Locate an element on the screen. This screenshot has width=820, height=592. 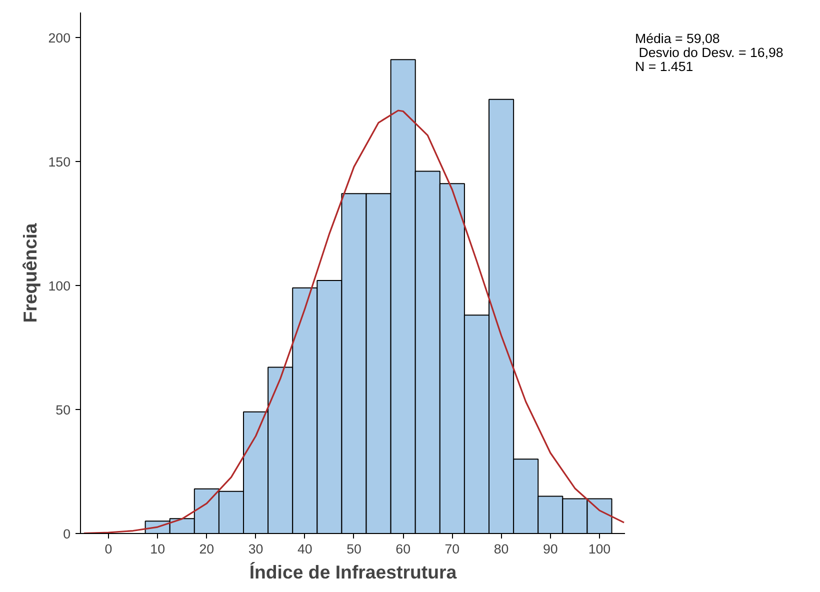
text: Média = 59,08 is located at coordinates (677, 38).